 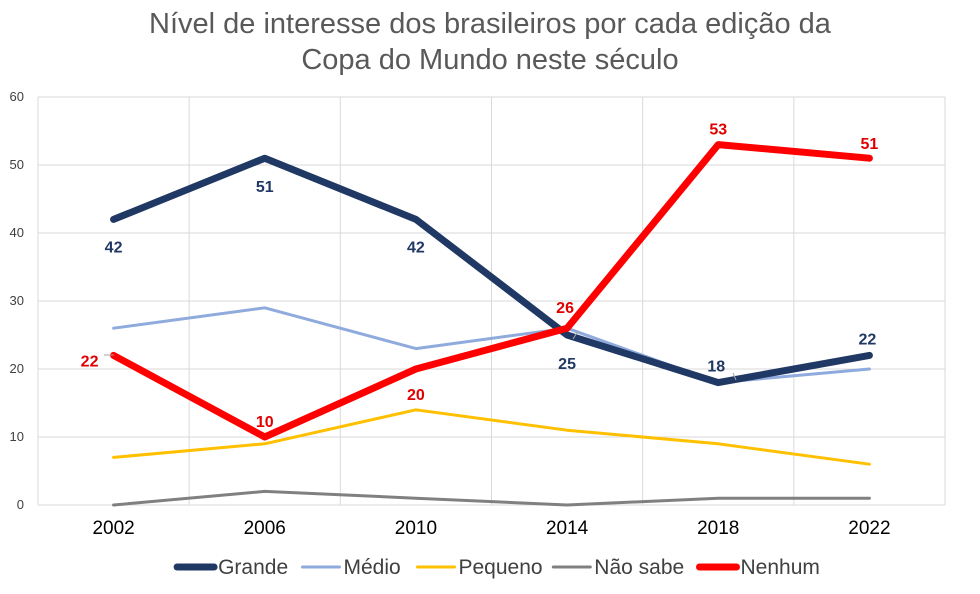 What do you see at coordinates (416, 528) in the screenshot?
I see `x-tick-label: 2010` at bounding box center [416, 528].